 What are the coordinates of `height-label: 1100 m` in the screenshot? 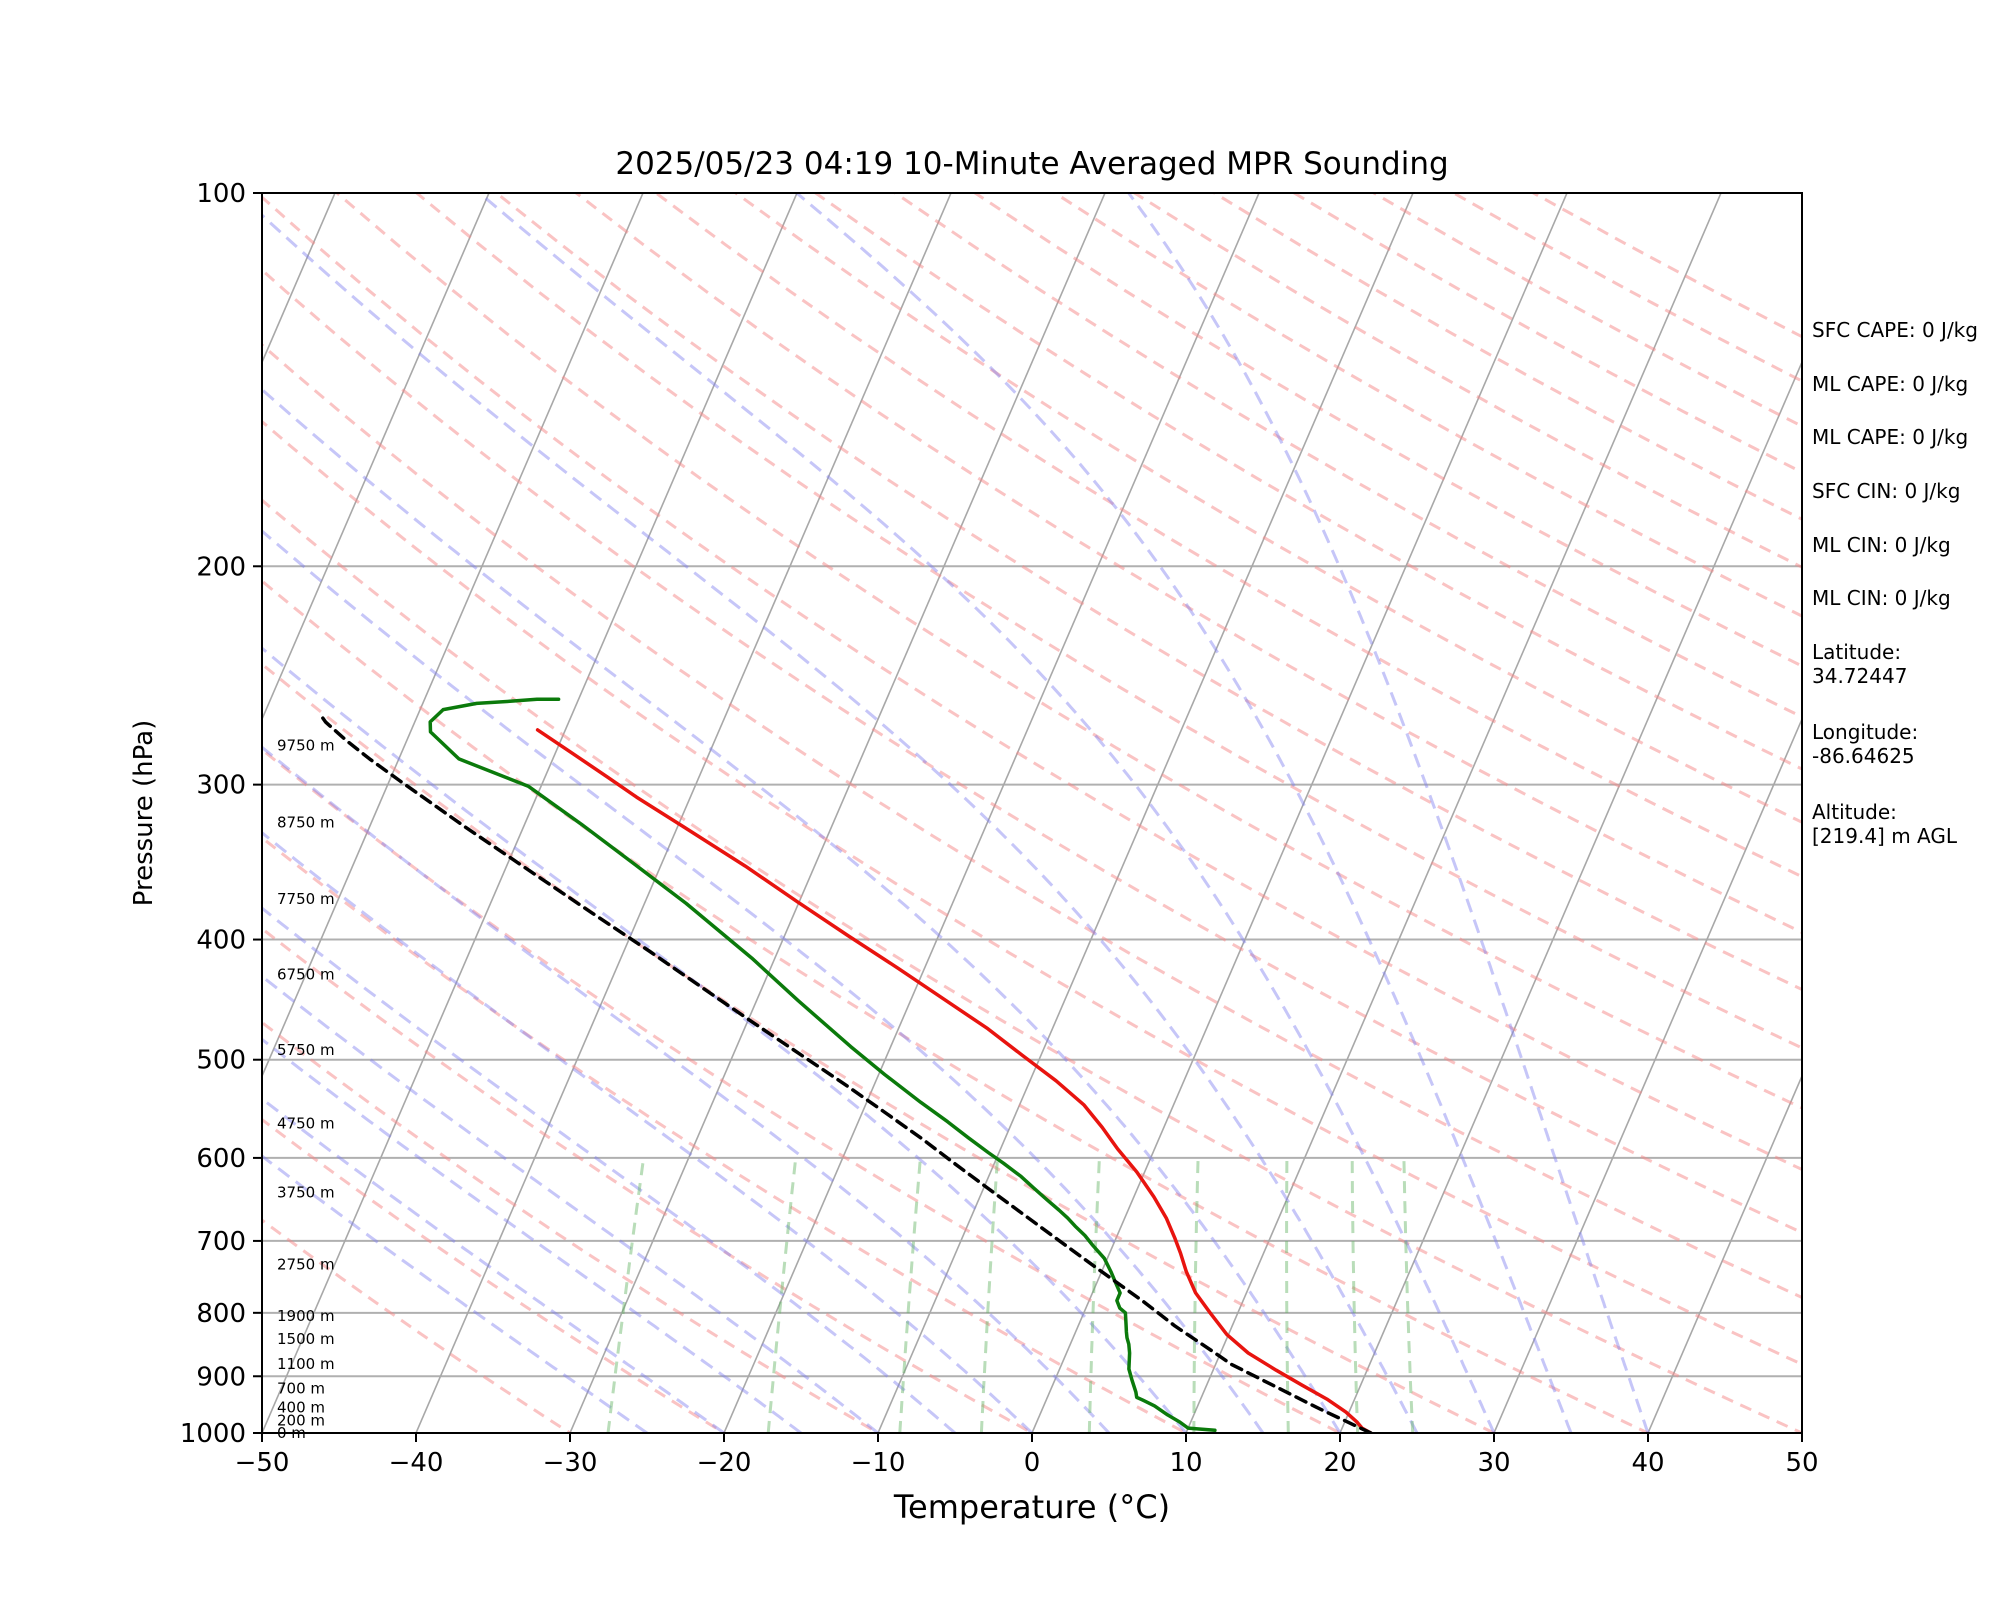 It's located at (306, 1364).